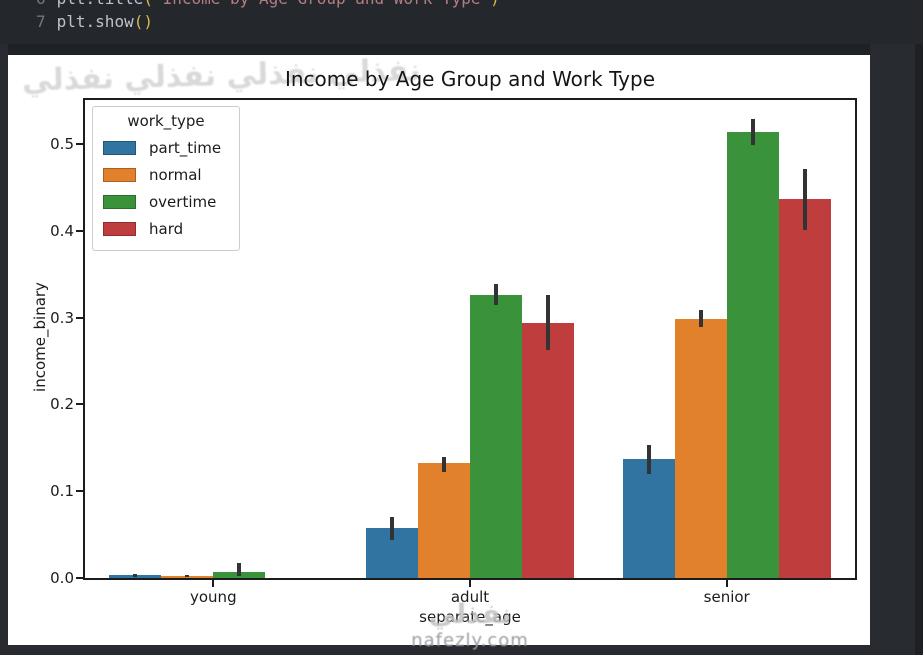 This screenshot has width=923, height=655. I want to click on code-token: (), so click(143, 21).